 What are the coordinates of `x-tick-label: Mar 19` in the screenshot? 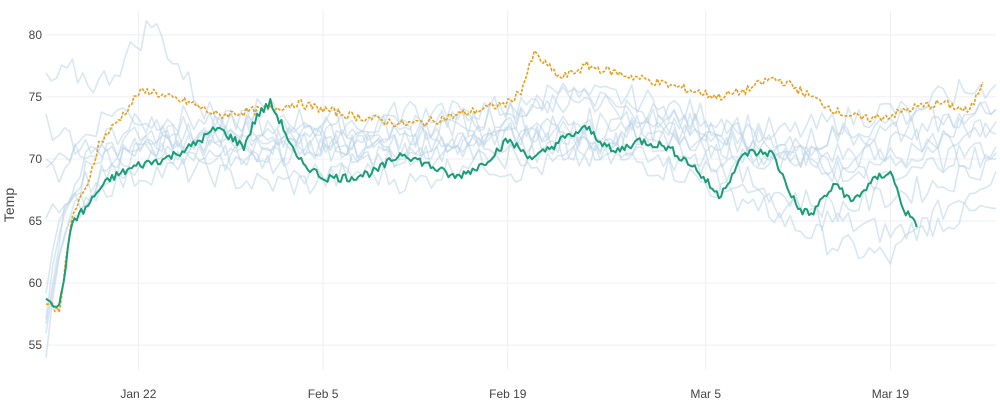 It's located at (891, 394).